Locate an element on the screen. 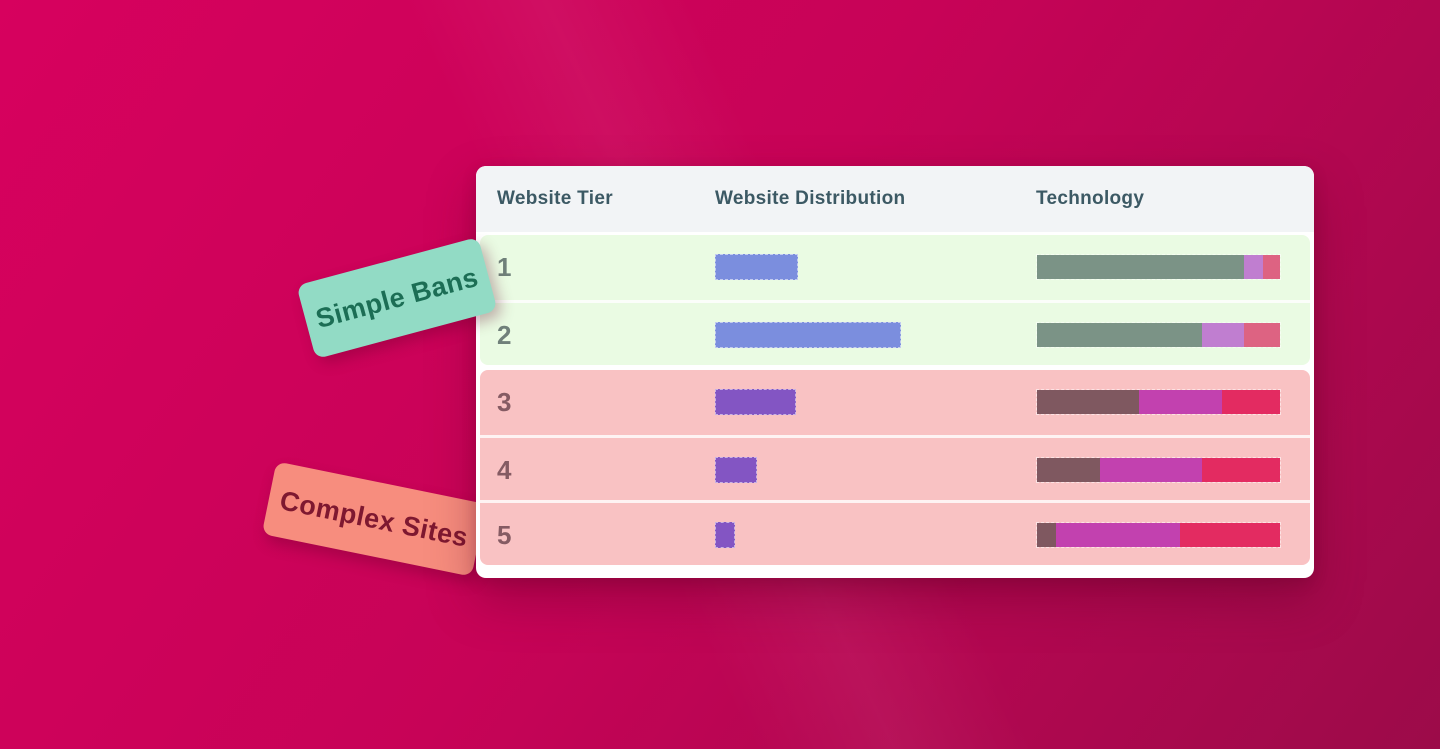 The width and height of the screenshot is (1440, 749). column-header-website-tier: Website Tier is located at coordinates (555, 198).